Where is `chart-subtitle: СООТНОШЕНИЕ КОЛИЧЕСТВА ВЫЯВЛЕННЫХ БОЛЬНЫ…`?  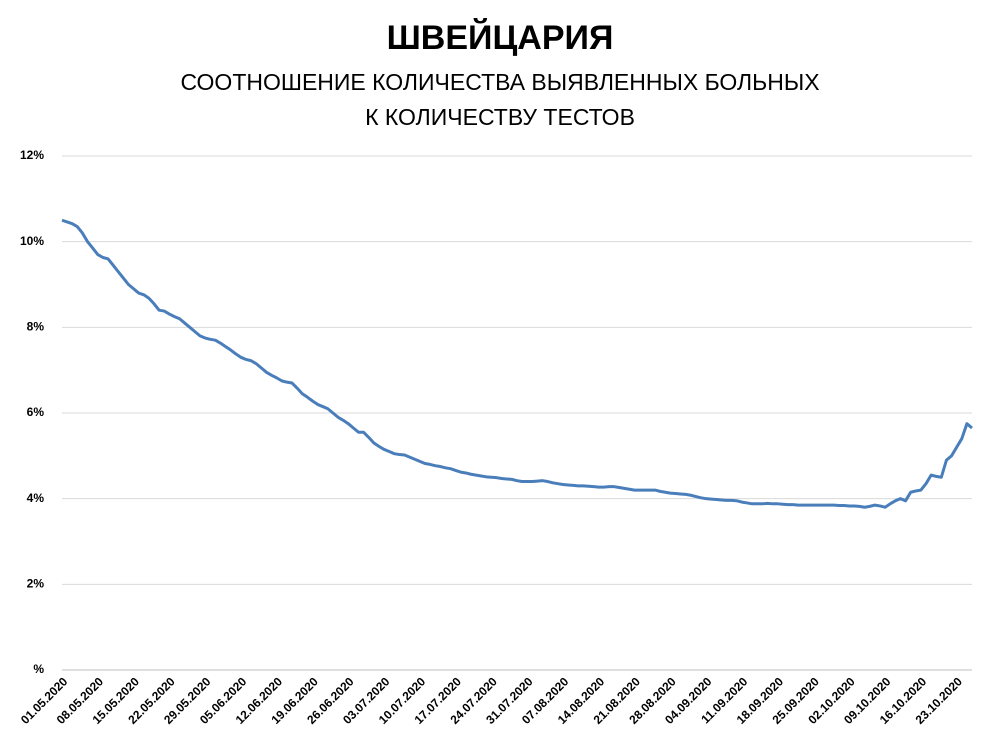
chart-subtitle: СООТНОШЕНИЕ КОЛИЧЕСТВА ВЫЯВЛЕННЫХ БОЛЬНЫ… is located at coordinates (499, 82).